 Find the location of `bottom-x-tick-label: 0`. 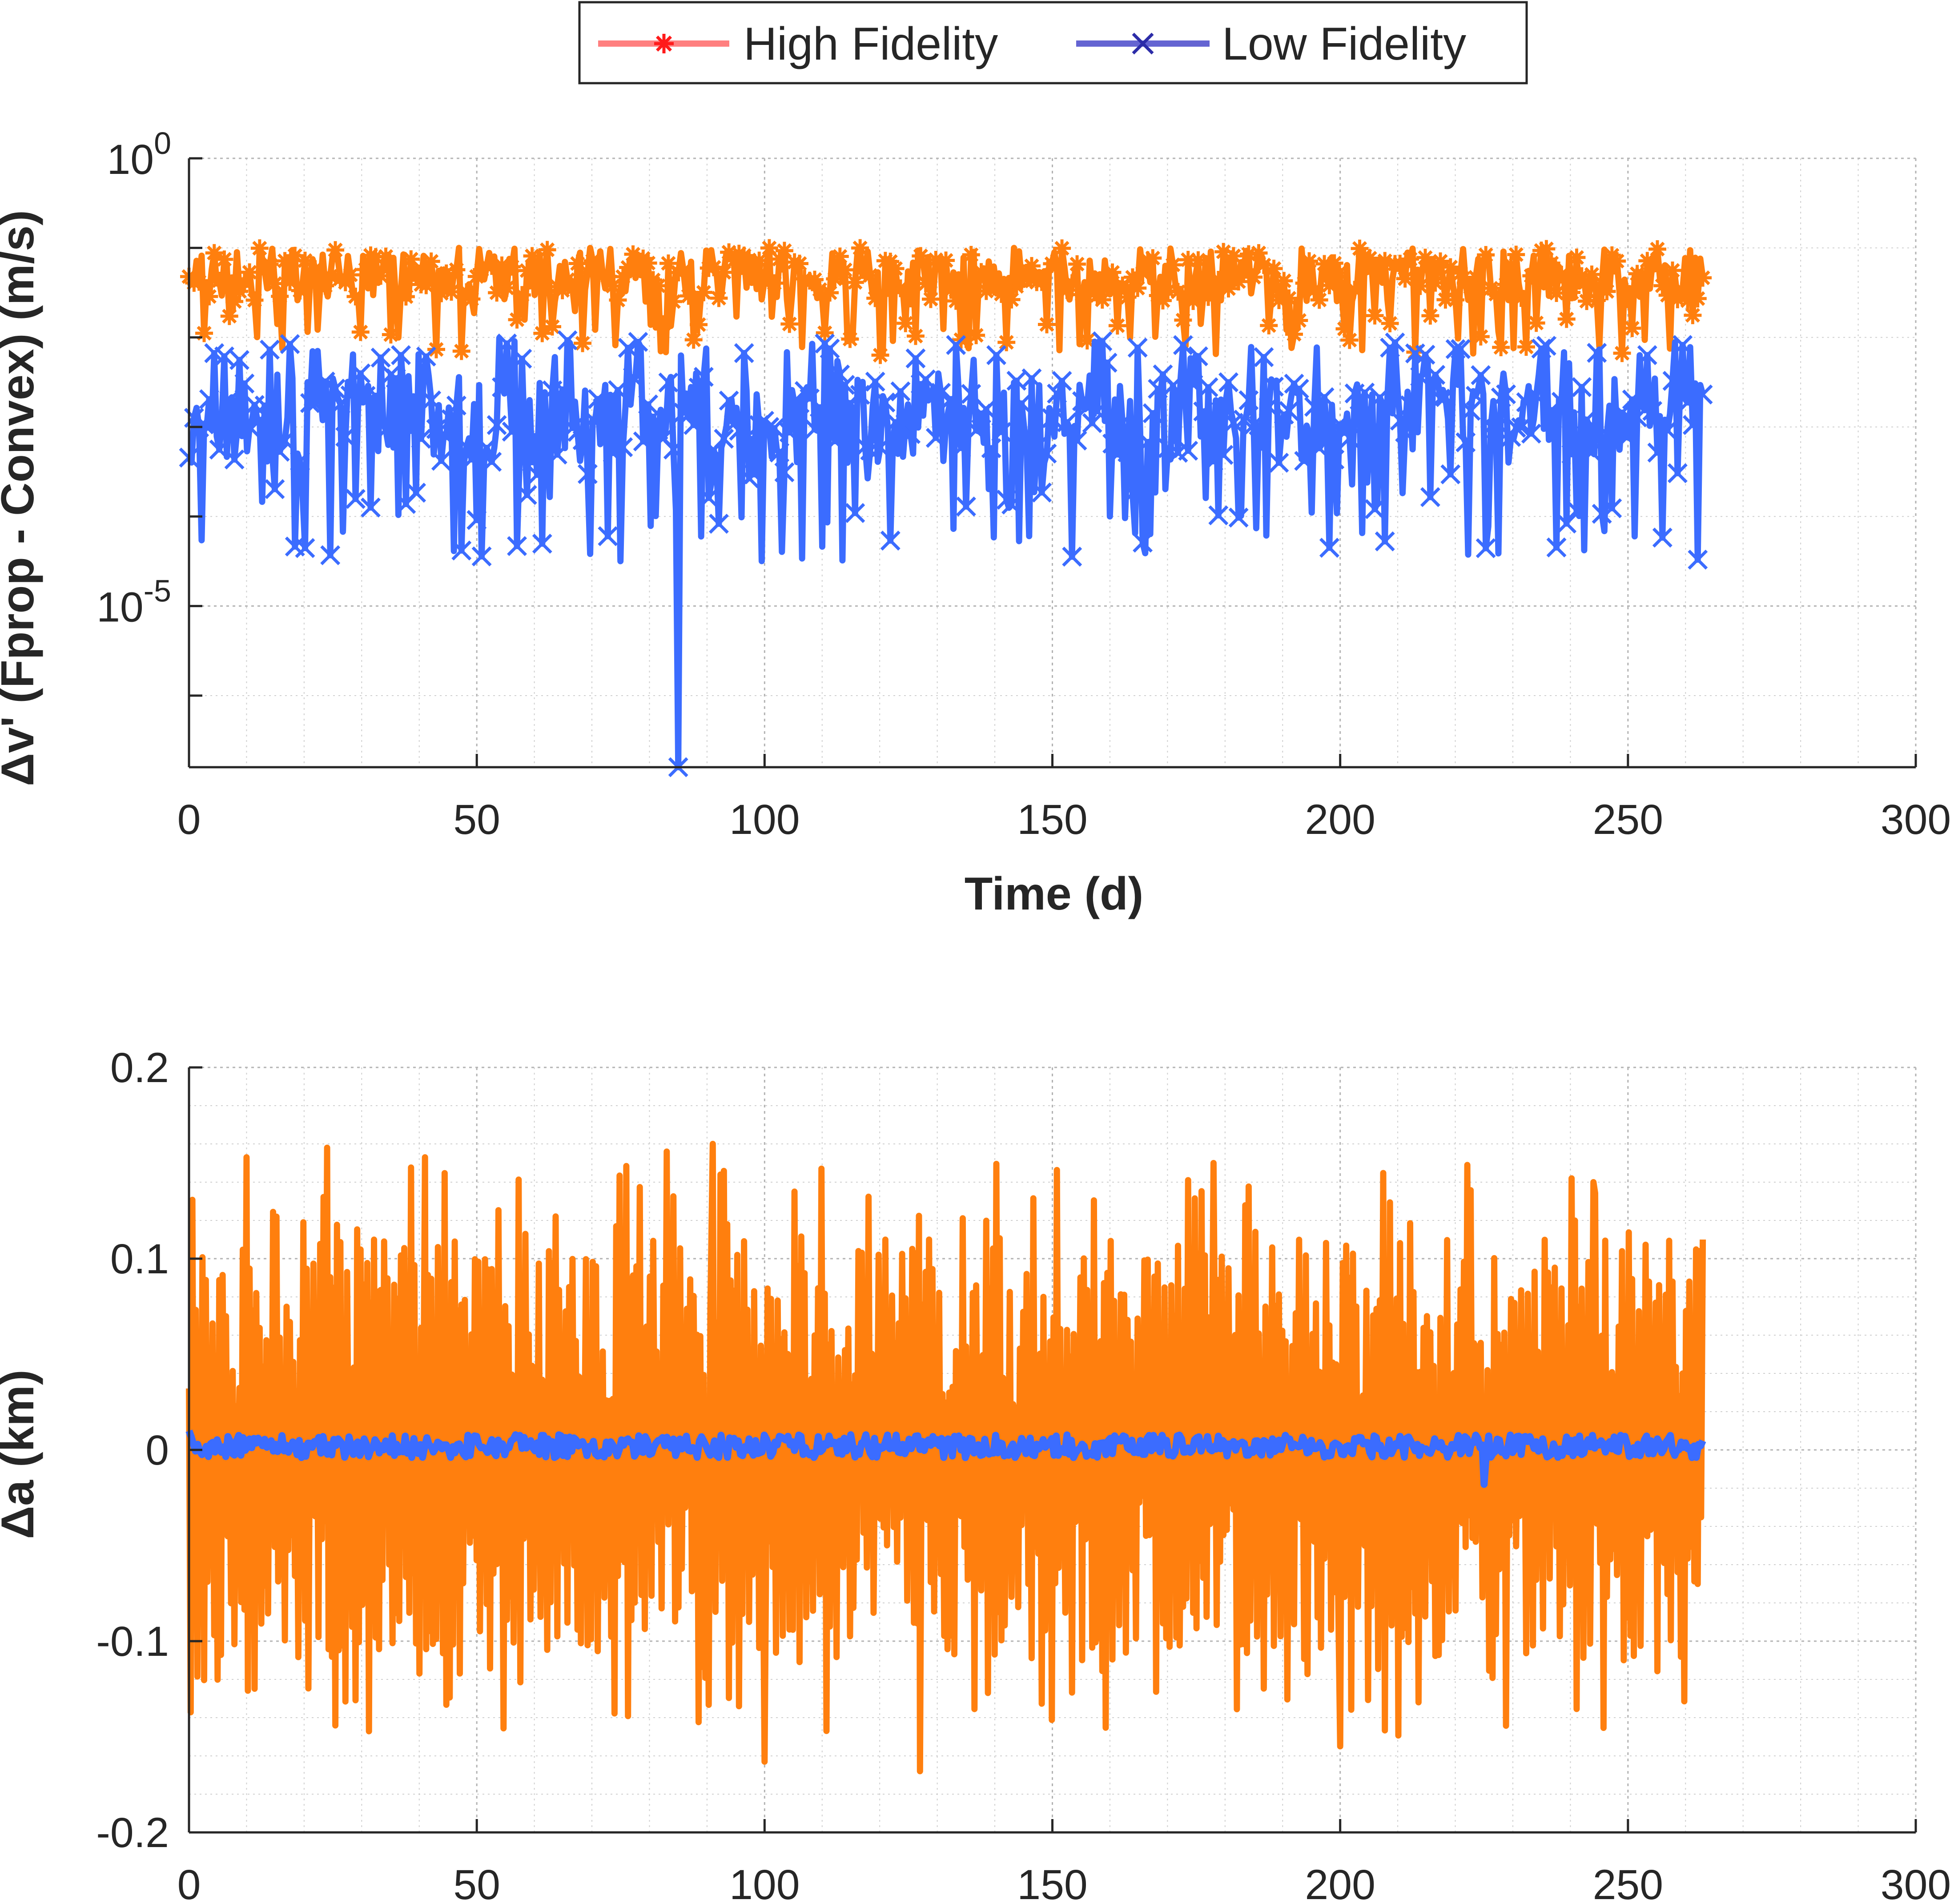

bottom-x-tick-label: 0 is located at coordinates (189, 1882).